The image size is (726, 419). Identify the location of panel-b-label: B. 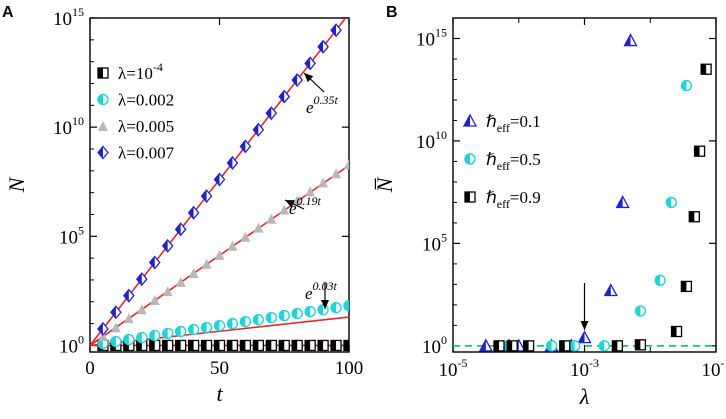
(392, 12).